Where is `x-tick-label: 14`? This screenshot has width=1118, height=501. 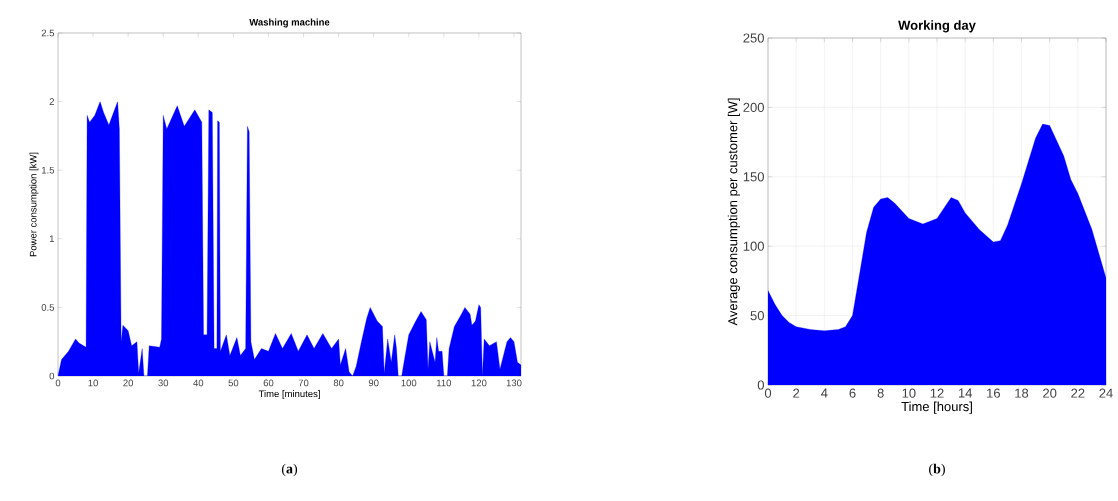
x-tick-label: 14 is located at coordinates (965, 393).